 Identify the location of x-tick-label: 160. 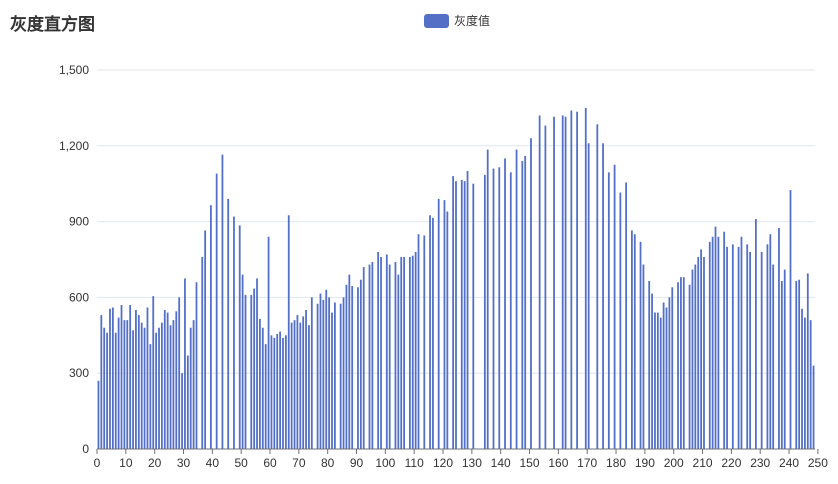
(558, 463).